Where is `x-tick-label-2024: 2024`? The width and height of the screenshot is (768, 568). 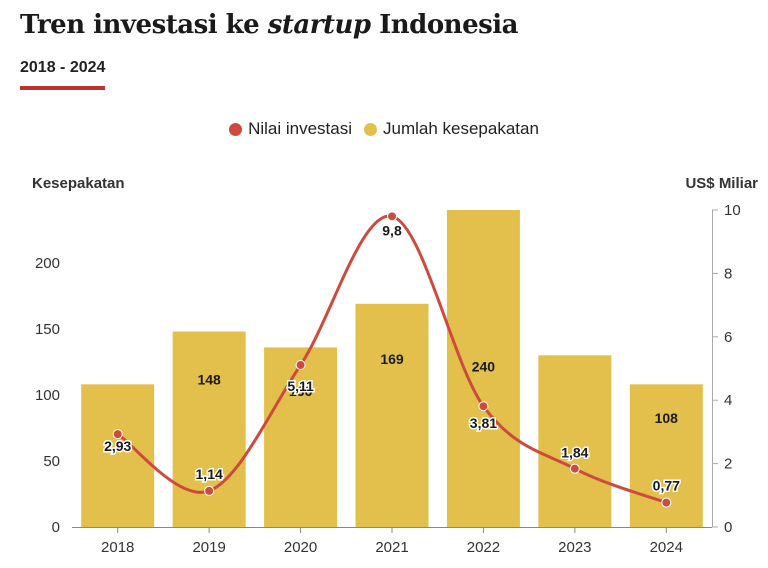 x-tick-label-2024: 2024 is located at coordinates (666, 547).